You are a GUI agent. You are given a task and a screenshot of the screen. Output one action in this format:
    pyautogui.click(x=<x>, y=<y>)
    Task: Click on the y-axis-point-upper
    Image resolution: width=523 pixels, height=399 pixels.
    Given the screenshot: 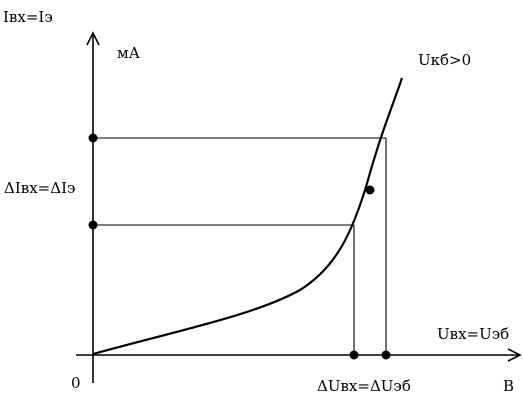 What is the action you would take?
    pyautogui.click(x=93, y=138)
    